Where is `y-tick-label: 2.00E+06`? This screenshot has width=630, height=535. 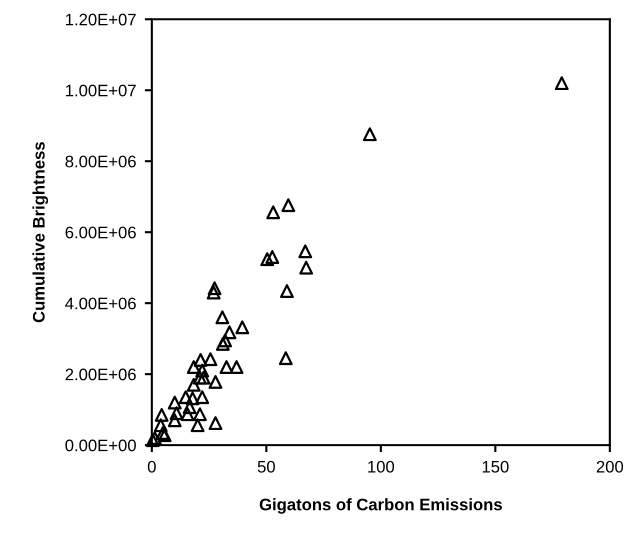 y-tick-label: 2.00E+06 is located at coordinates (101, 374).